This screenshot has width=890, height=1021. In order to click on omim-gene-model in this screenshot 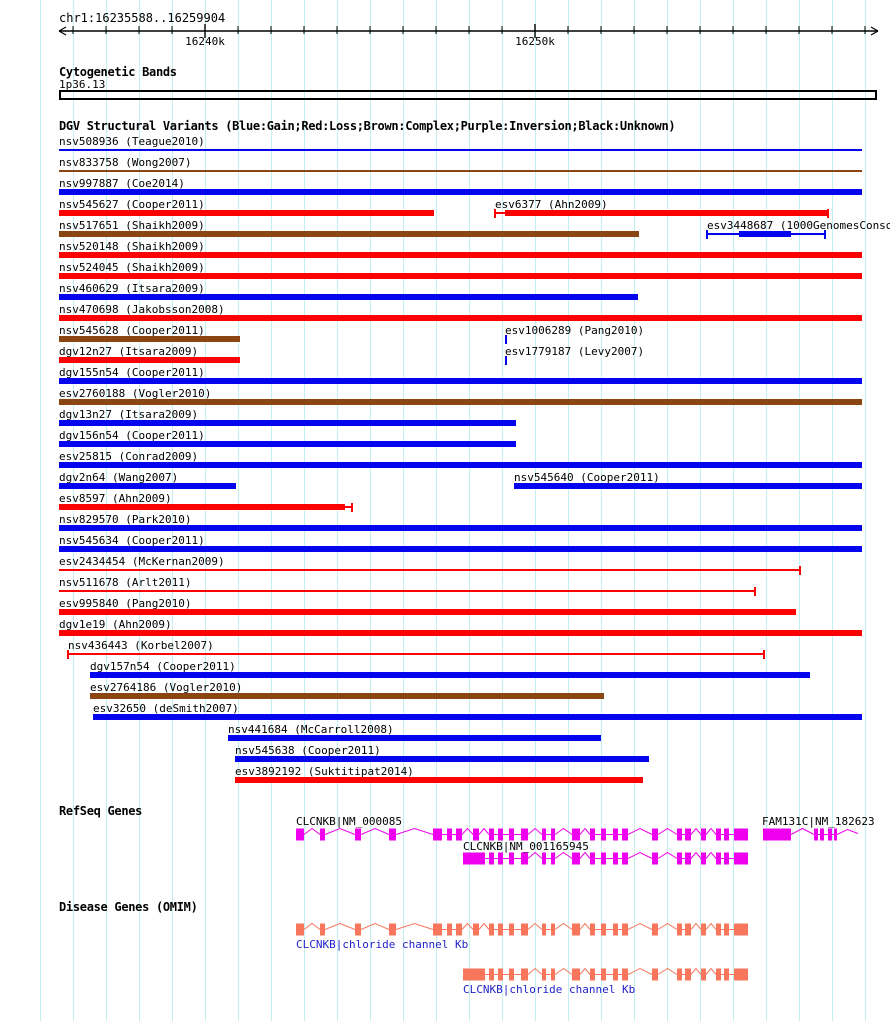, I will do `click(445, 929)`.